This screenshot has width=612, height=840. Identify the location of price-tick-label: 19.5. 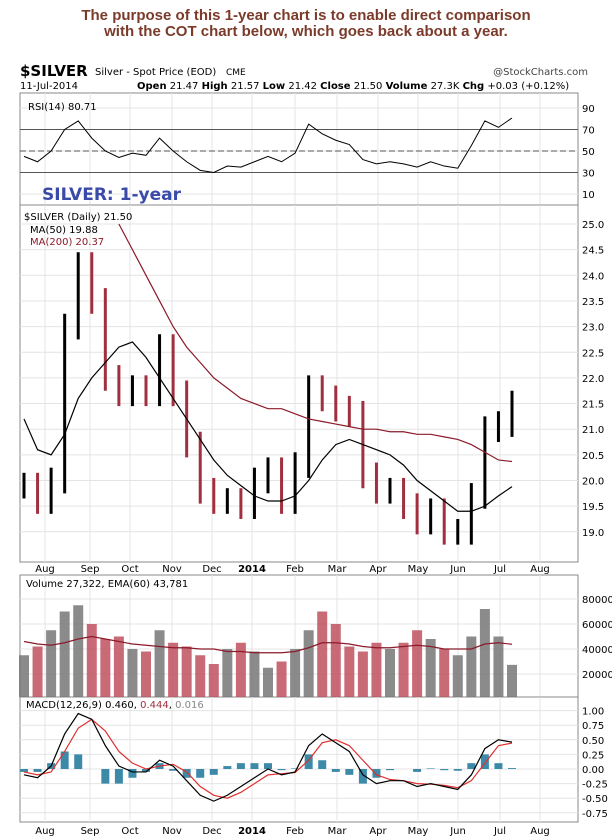
(593, 507).